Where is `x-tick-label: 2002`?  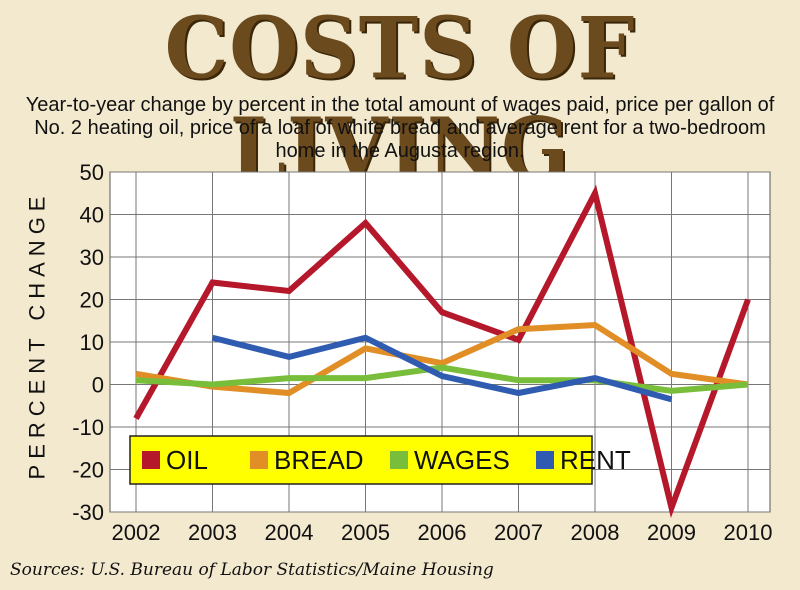
x-tick-label: 2002 is located at coordinates (136, 532).